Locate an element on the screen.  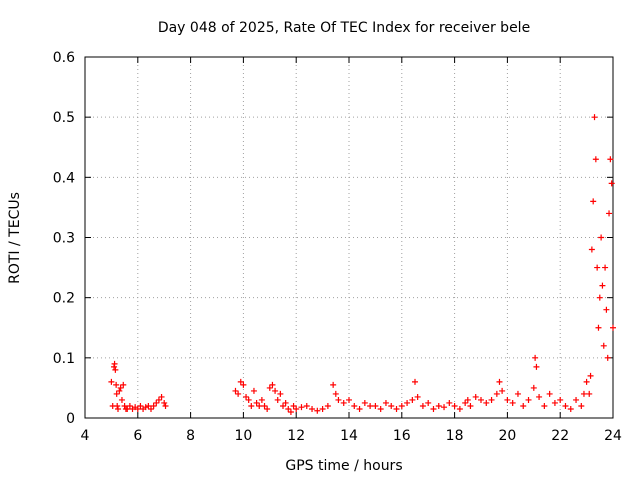
y-tick-label: 0.4 is located at coordinates (64, 178).